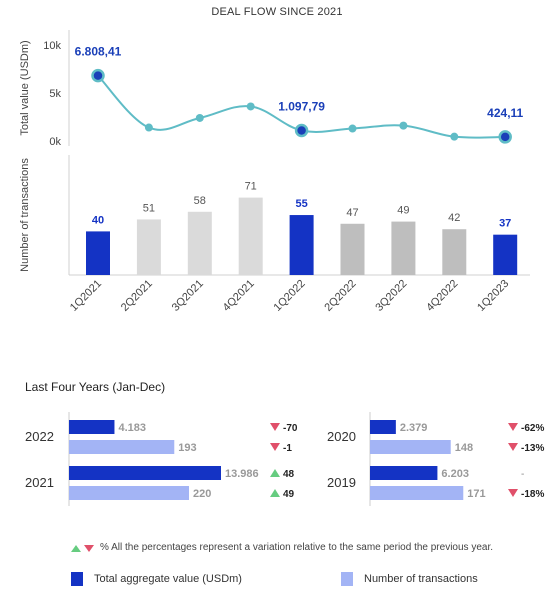  What do you see at coordinates (168, 579) in the screenshot?
I see `legend-label-value: Total aggregate value (USDm)` at bounding box center [168, 579].